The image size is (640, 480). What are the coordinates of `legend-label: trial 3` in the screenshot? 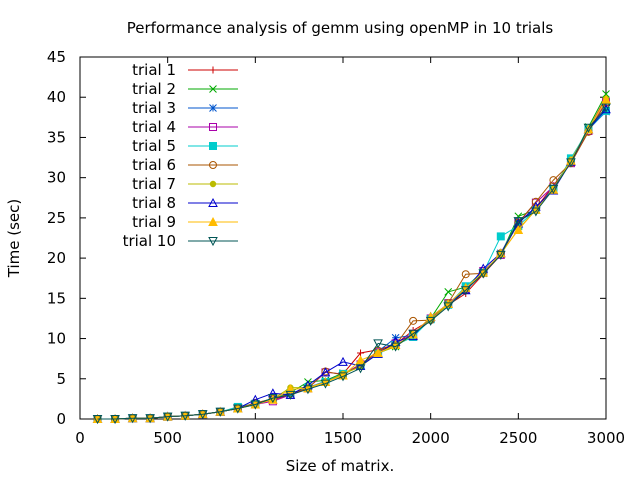 It's located at (154, 108).